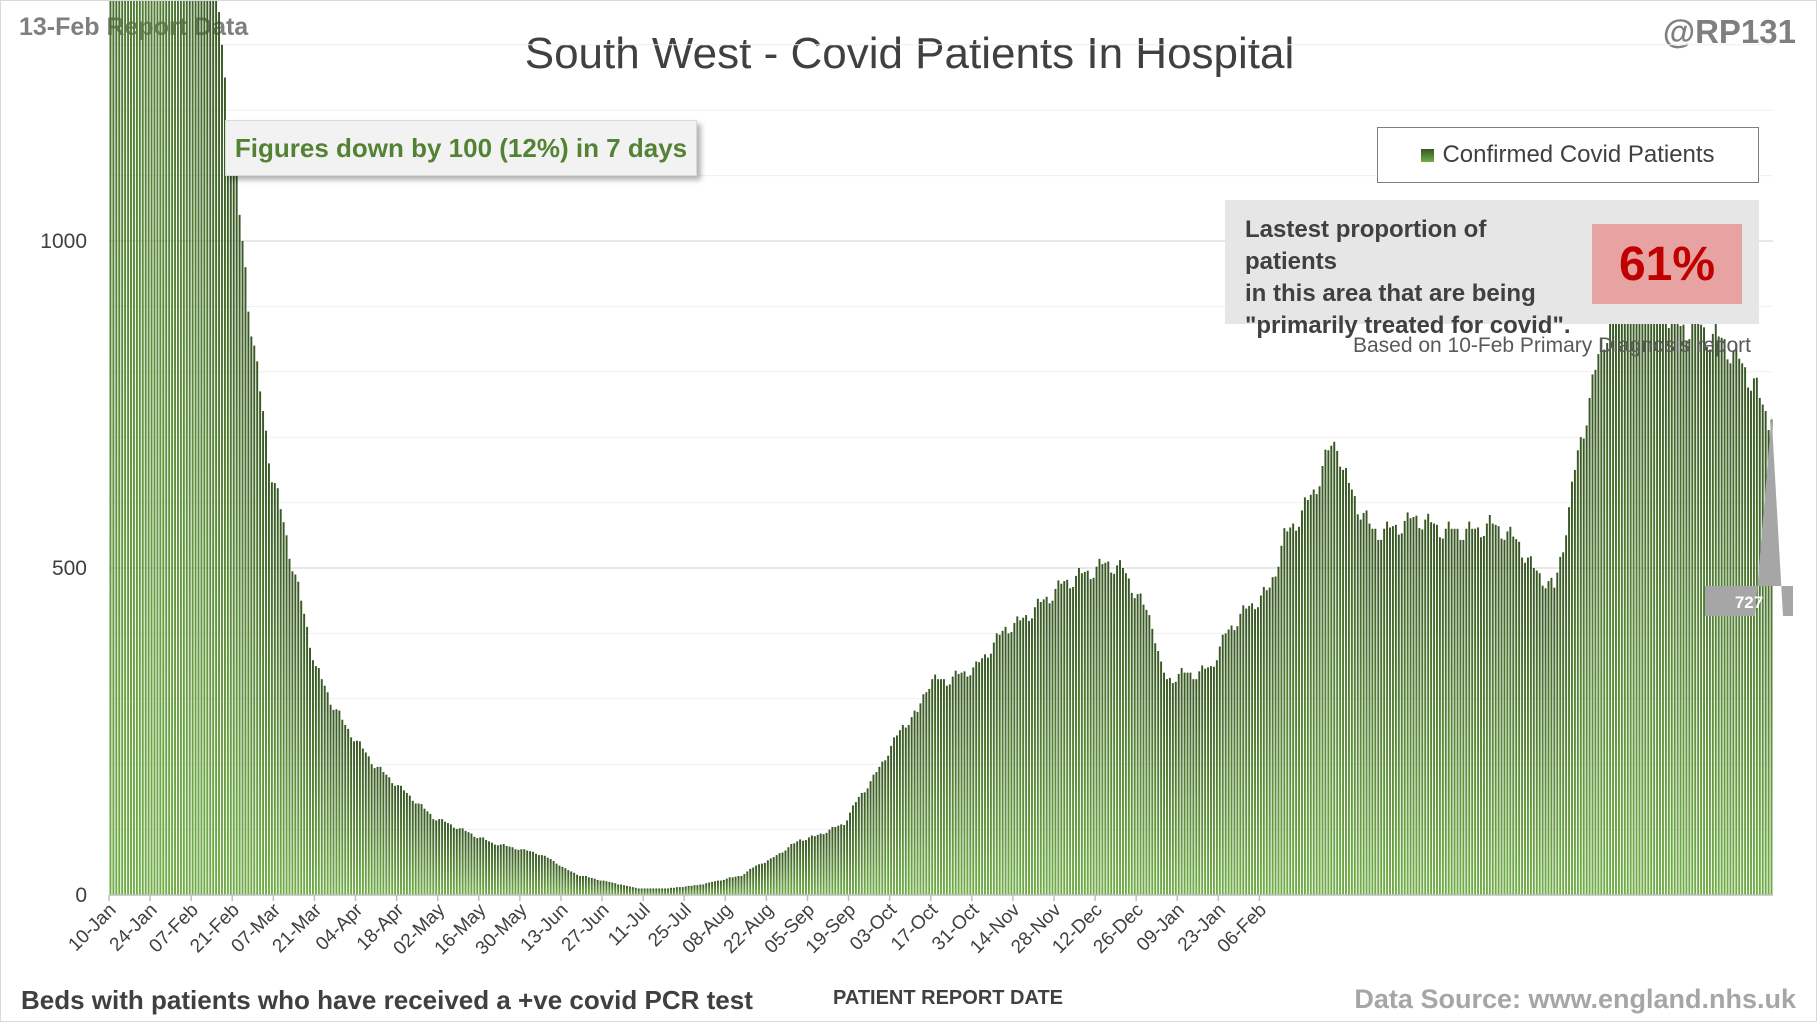  Describe the element at coordinates (461, 148) in the screenshot. I see `change-callout: Figures down by 100 (12%) in 7 days` at that location.